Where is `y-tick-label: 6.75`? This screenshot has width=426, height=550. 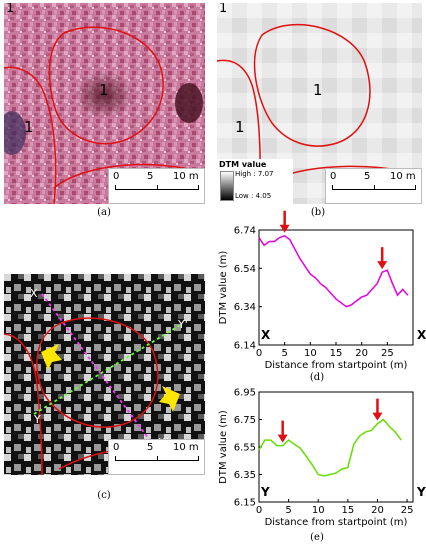 y-tick-label: 6.75 is located at coordinates (245, 420).